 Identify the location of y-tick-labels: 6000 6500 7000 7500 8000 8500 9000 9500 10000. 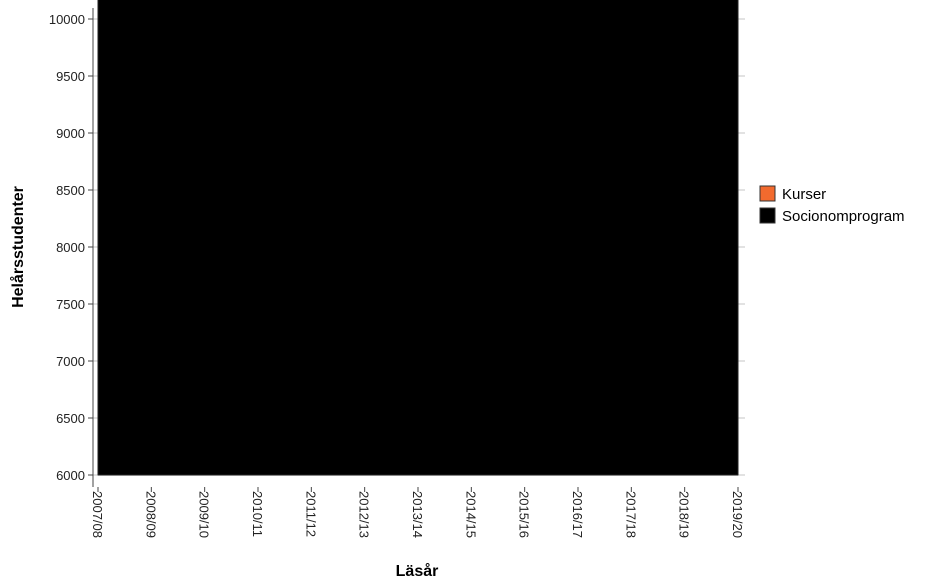
(71, 247).